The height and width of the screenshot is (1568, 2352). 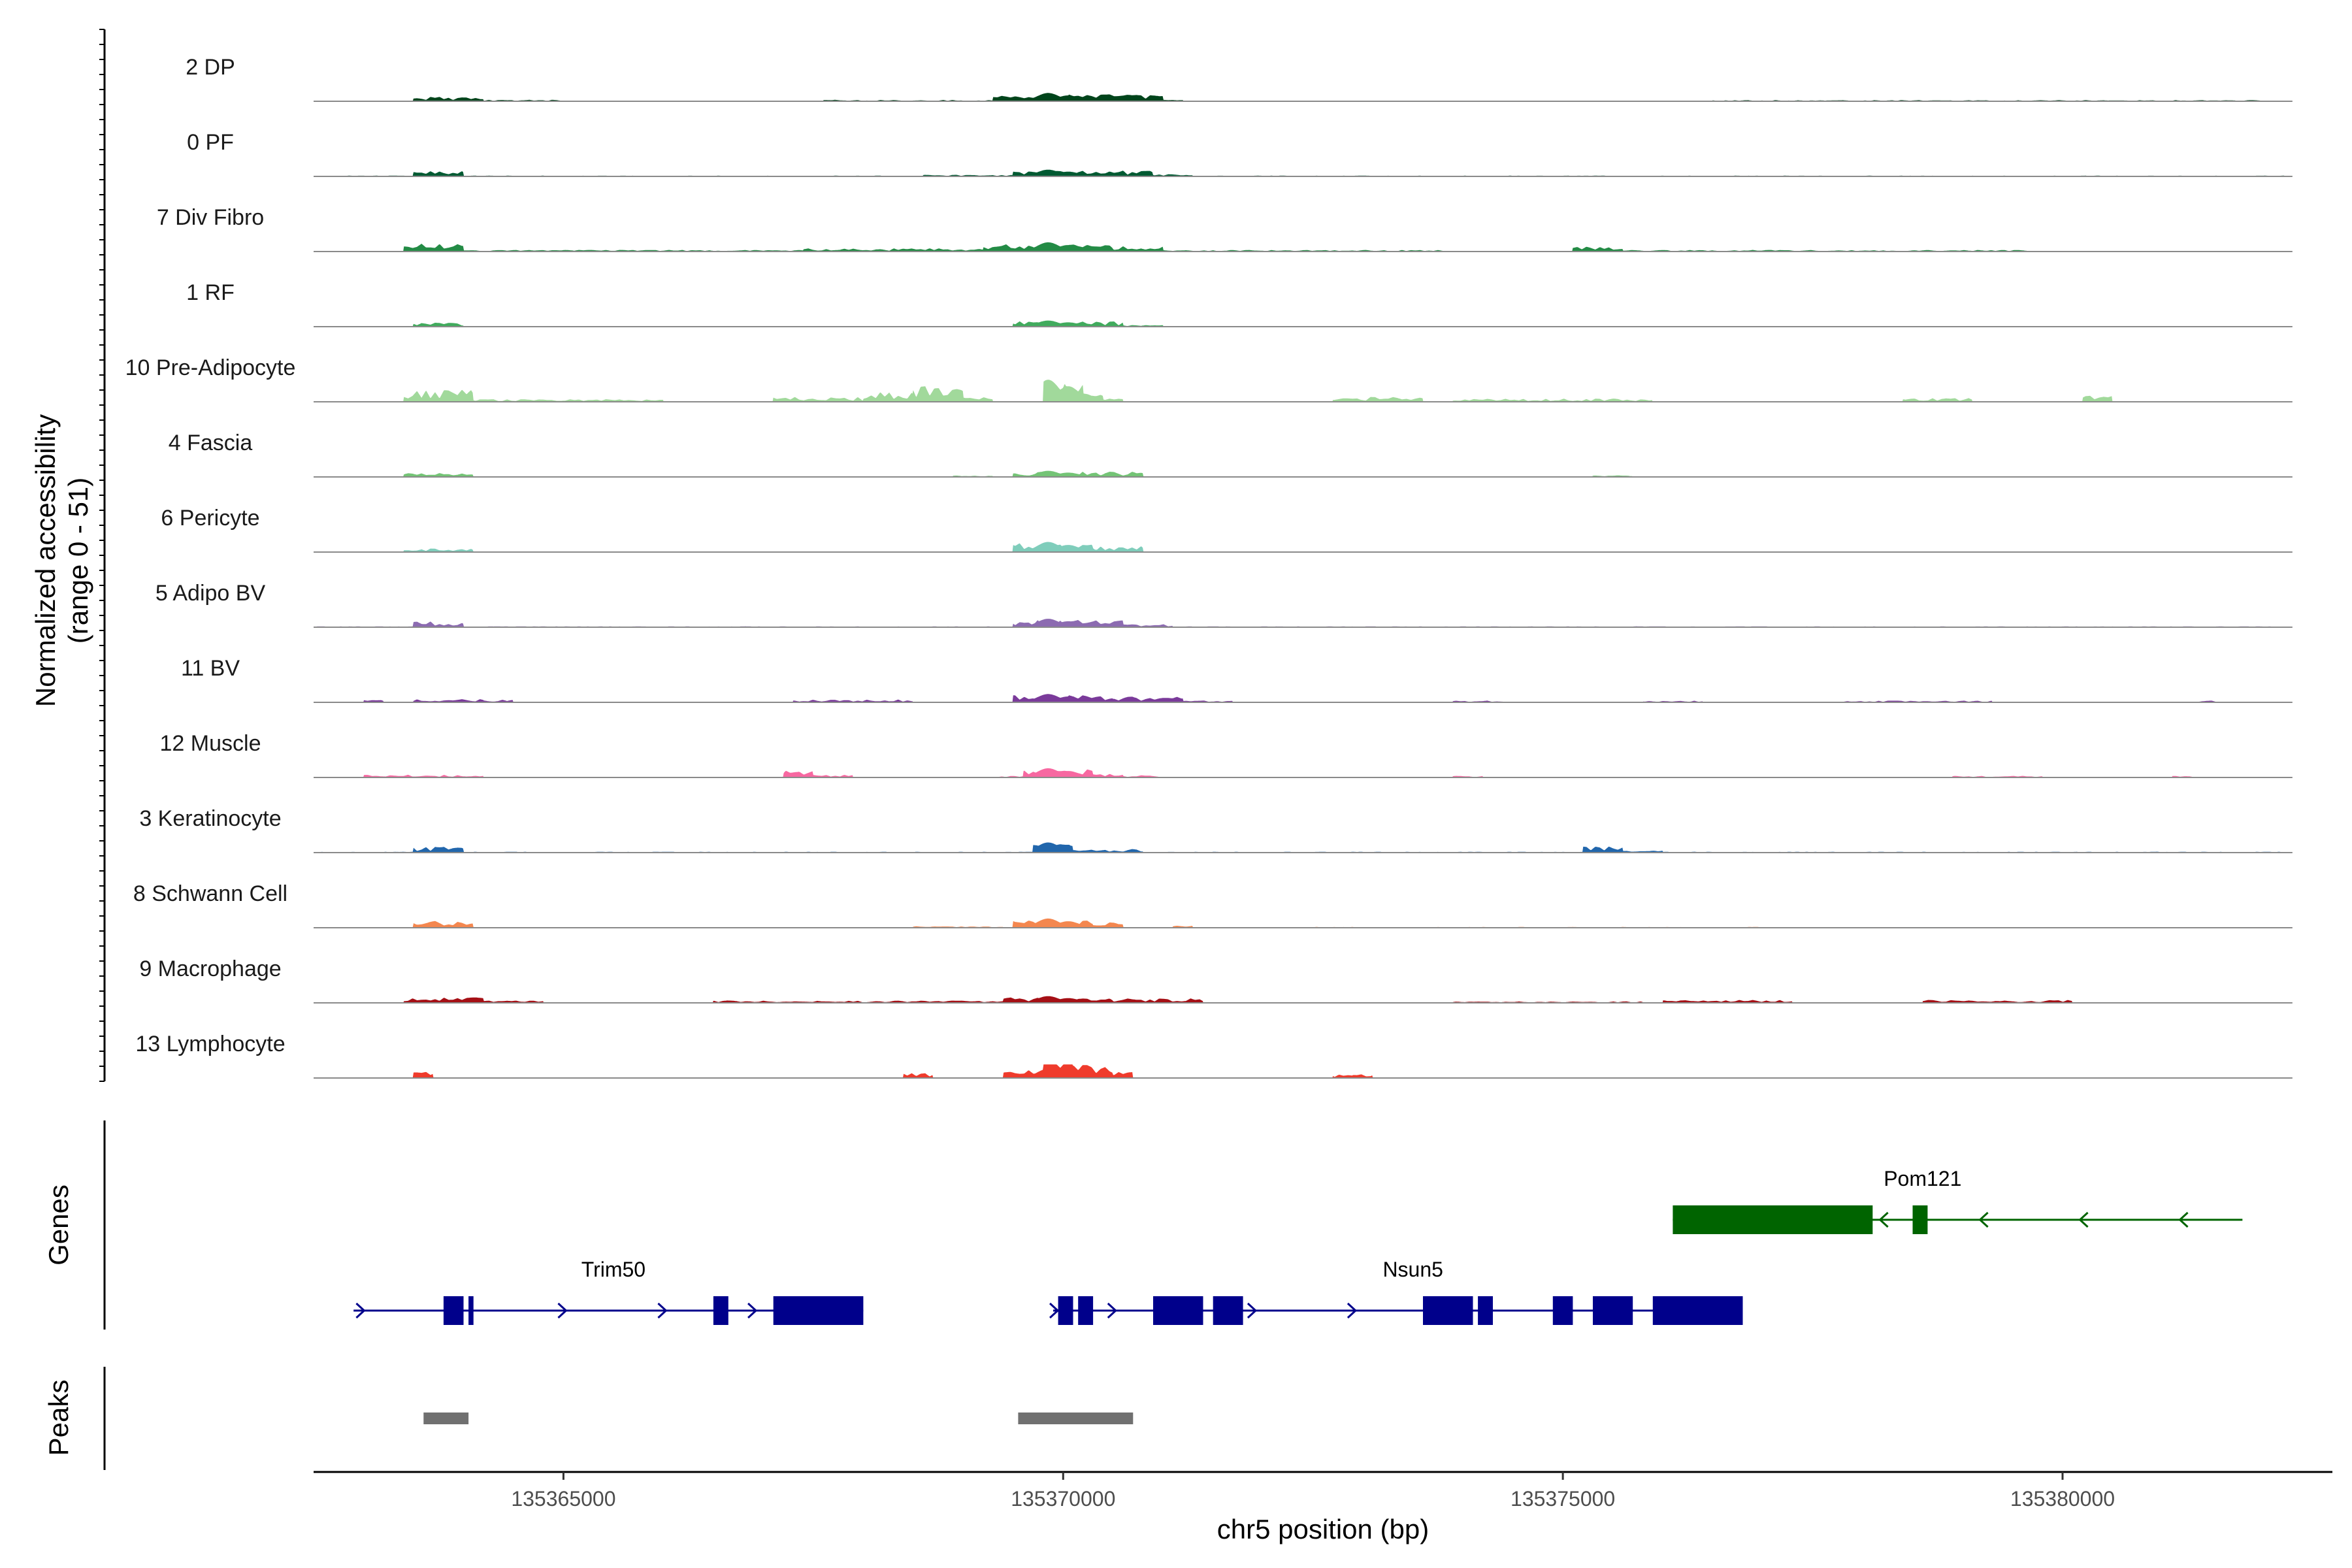 I want to click on genes-panel-title: Genes, so click(x=58, y=1225).